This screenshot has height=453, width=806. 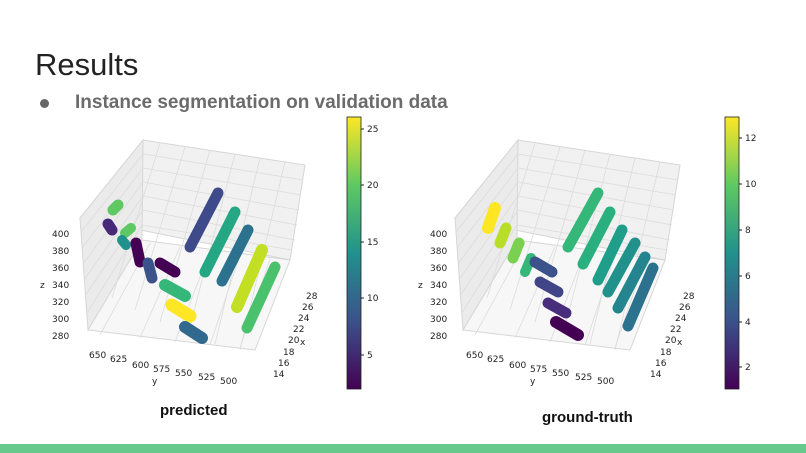 I want to click on colorbar-tick: 12, so click(x=750, y=139).